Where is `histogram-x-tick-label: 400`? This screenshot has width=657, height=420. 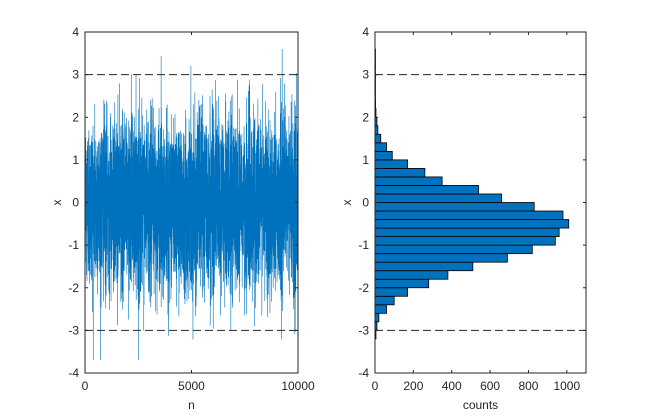 histogram-x-tick-label: 400 is located at coordinates (452, 386).